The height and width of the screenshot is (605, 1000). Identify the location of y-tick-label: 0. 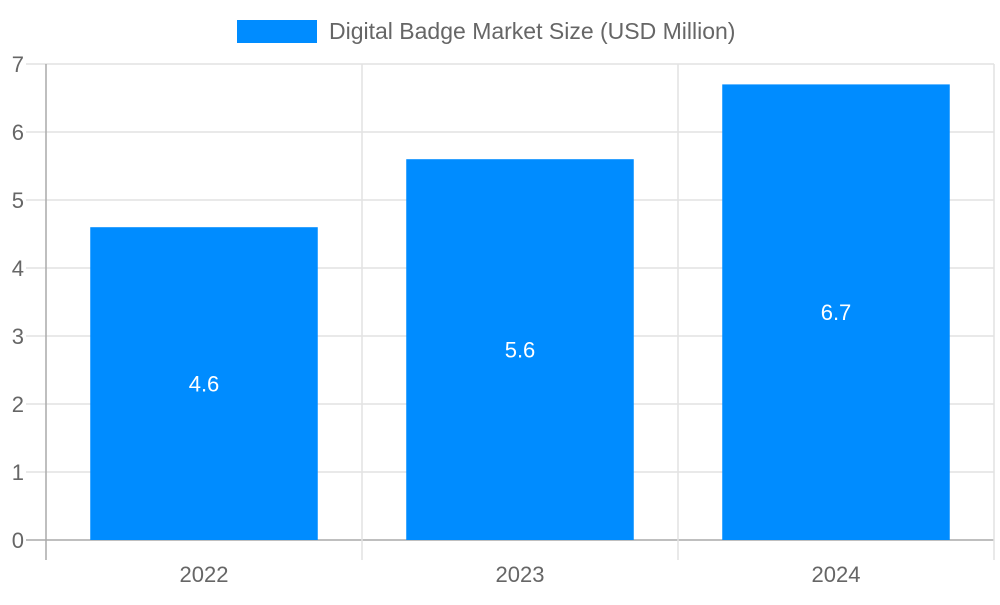
(18, 540).